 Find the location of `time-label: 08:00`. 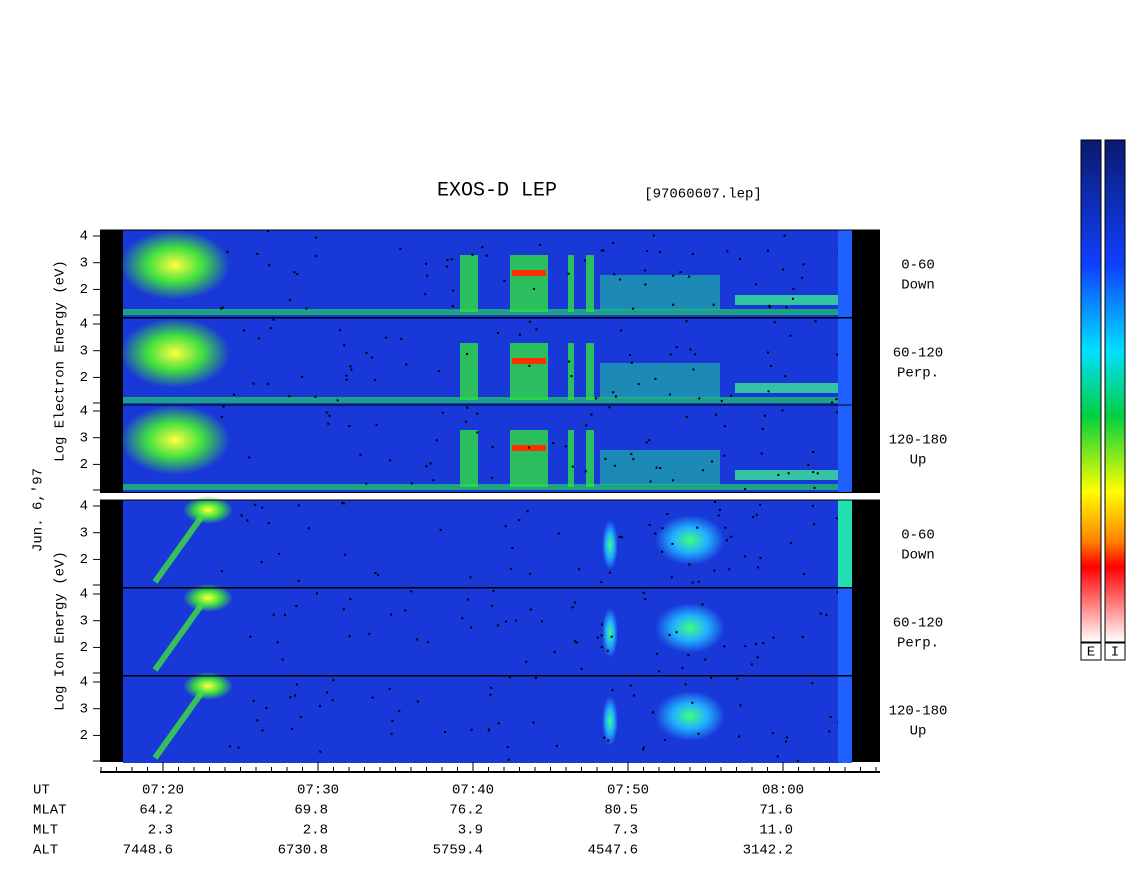

time-label: 08:00 is located at coordinates (783, 791).